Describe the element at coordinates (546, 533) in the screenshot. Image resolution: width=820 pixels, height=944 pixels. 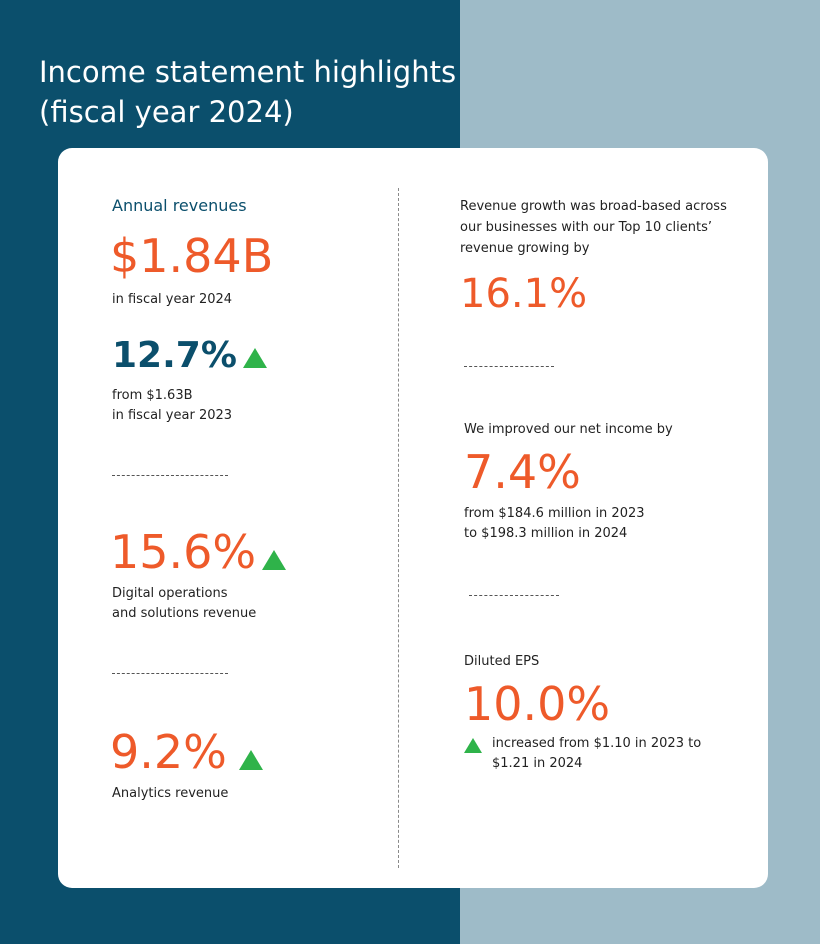
I see `net-income-note-line-2: to $198.3 million in 2024` at that location.